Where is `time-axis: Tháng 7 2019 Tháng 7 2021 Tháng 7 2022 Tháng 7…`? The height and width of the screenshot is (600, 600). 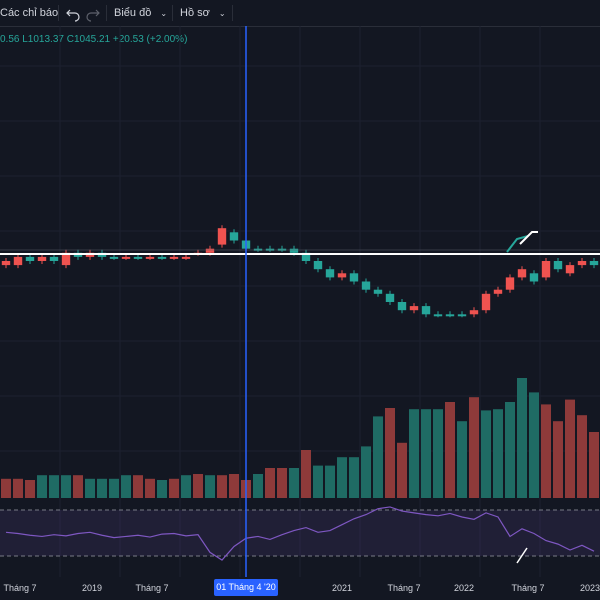 time-axis: Tháng 7 2019 Tháng 7 2021 Tháng 7 2022 Tháng 7… is located at coordinates (300, 588).